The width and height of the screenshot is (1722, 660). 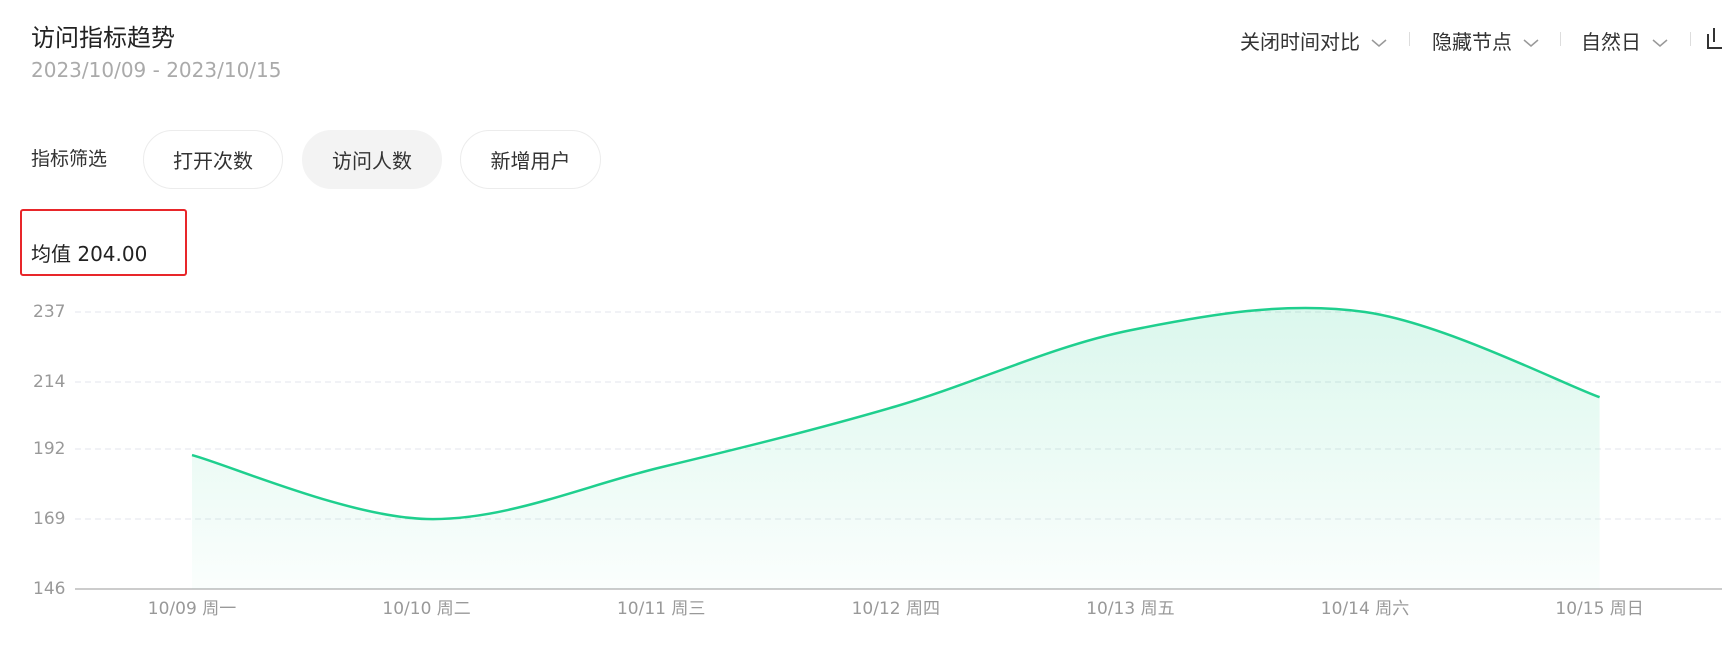 What do you see at coordinates (1365, 609) in the screenshot?
I see `x-tick-label: 10/14 周六` at bounding box center [1365, 609].